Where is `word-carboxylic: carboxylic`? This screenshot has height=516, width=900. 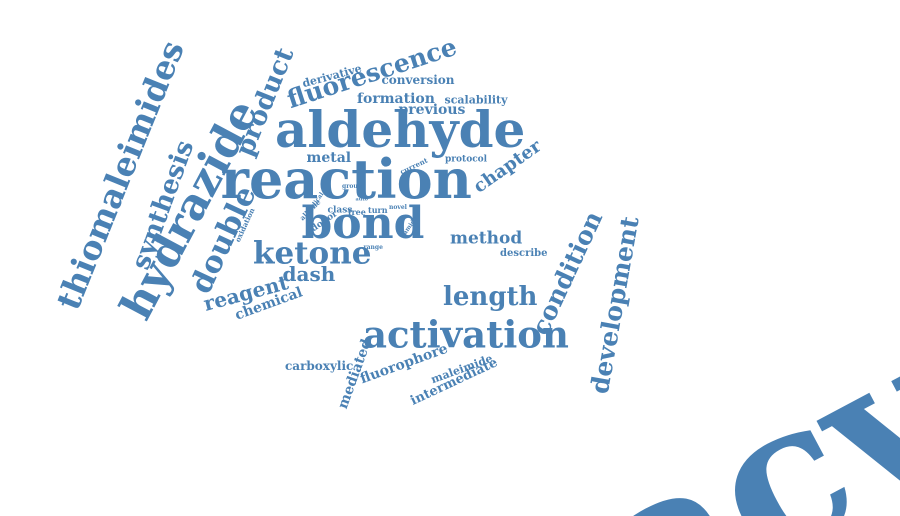 word-carboxylic: carboxylic is located at coordinates (319, 366).